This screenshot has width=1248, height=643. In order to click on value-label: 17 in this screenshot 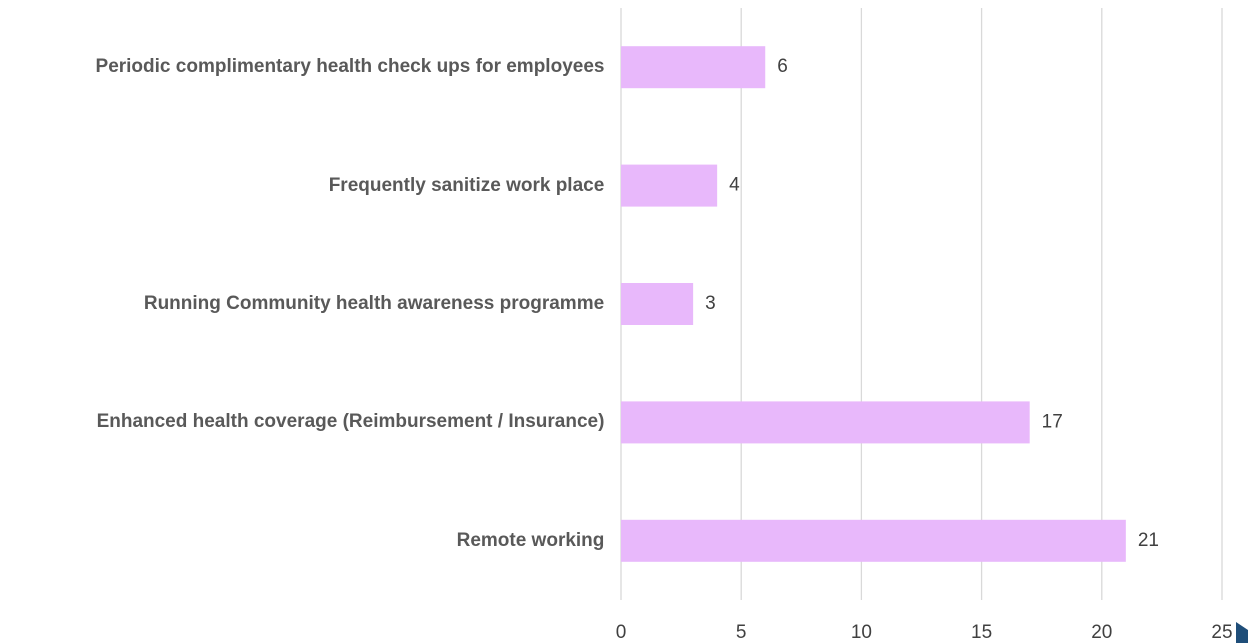, I will do `click(1052, 421)`.